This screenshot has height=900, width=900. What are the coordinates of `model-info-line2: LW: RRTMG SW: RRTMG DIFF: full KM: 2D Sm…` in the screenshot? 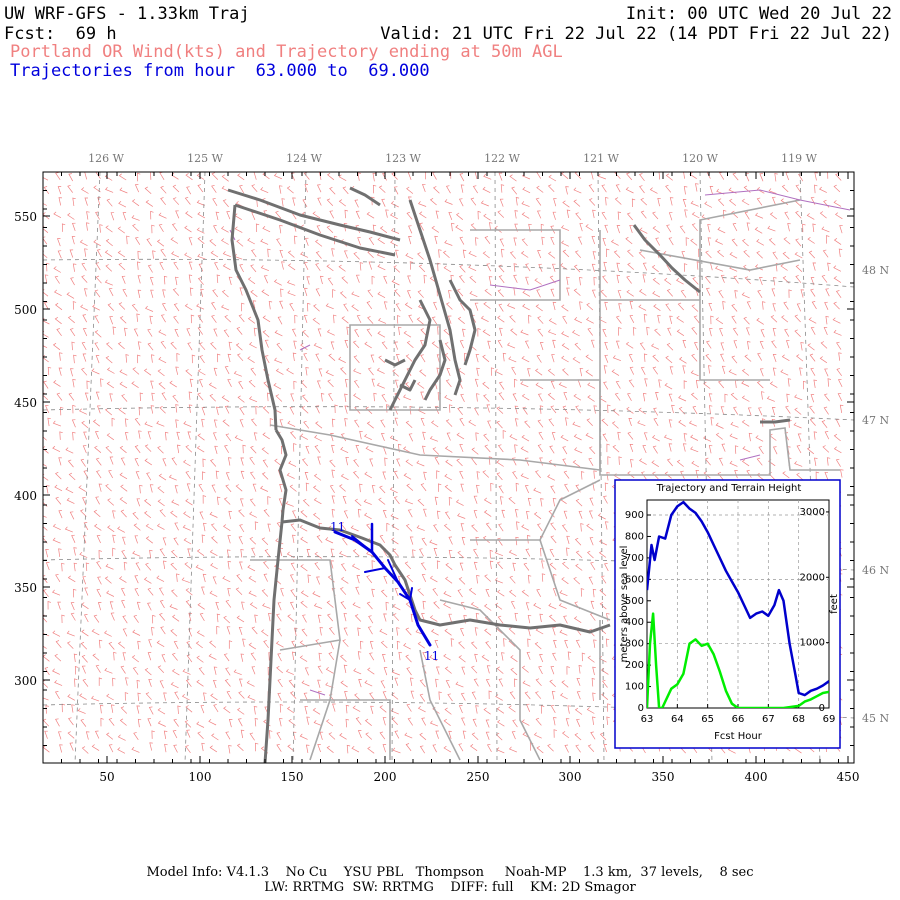 It's located at (450, 887).